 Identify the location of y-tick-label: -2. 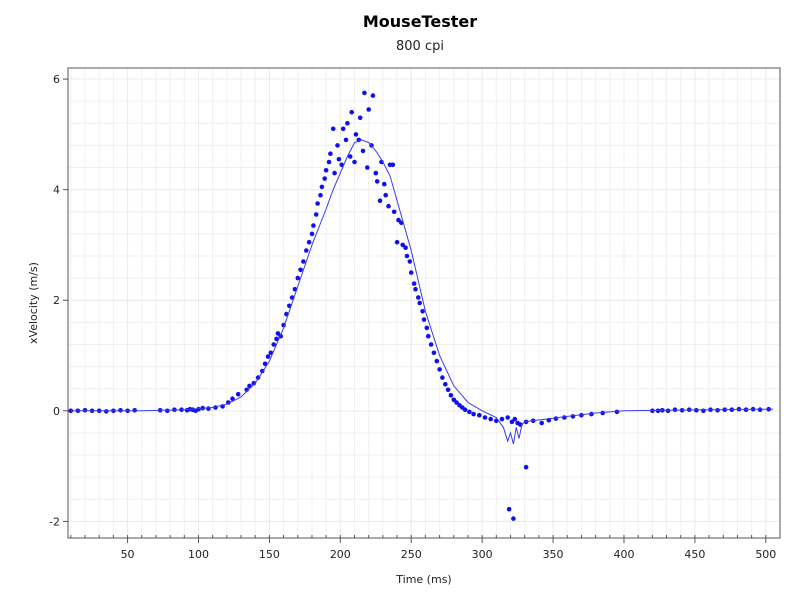
(54, 521).